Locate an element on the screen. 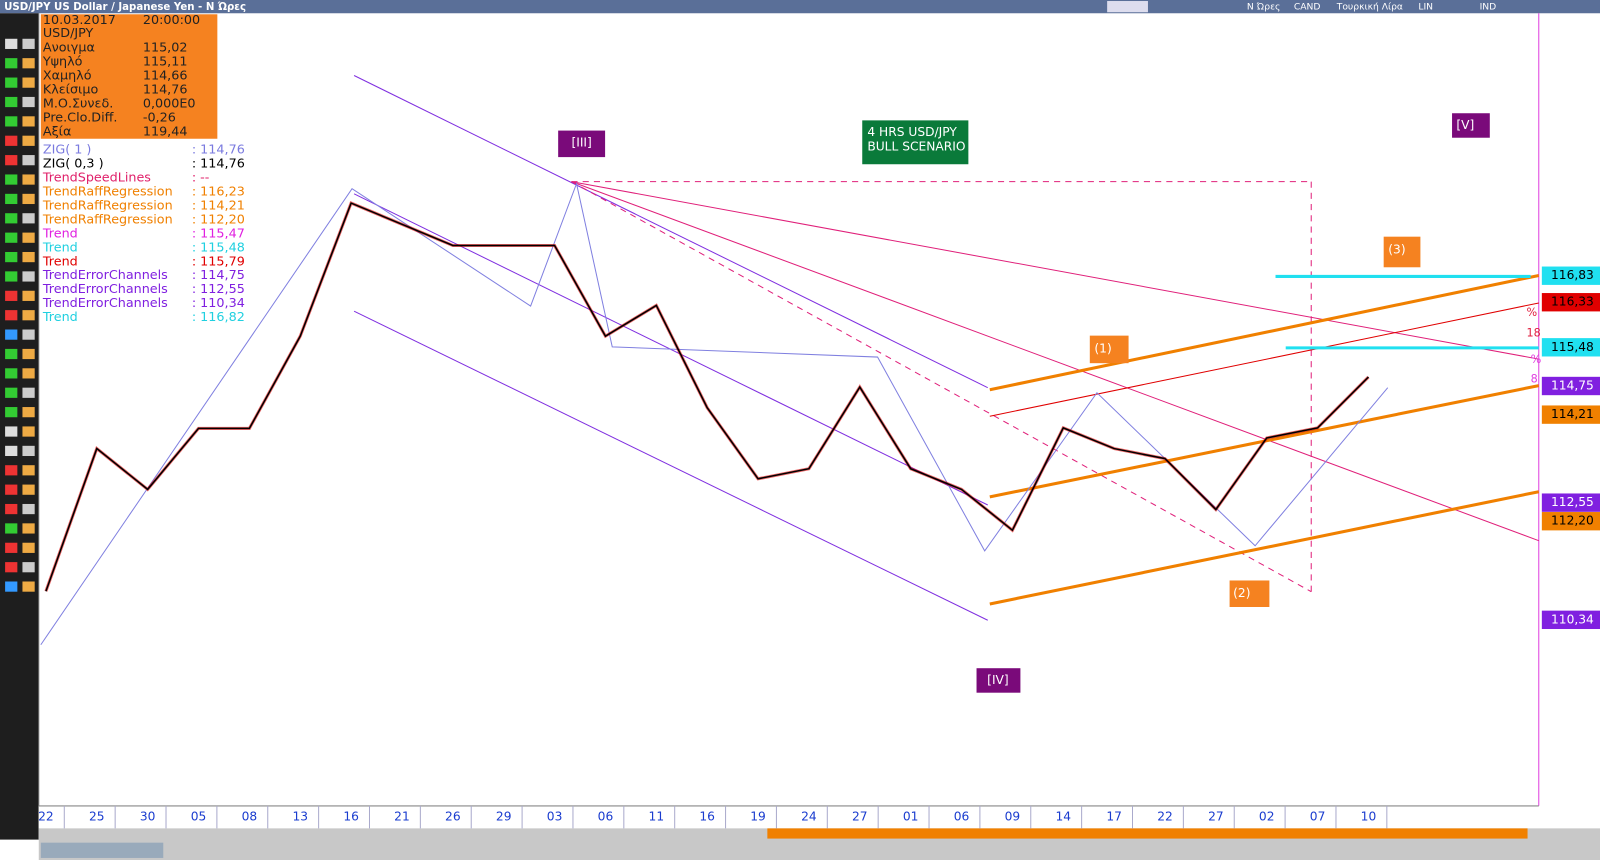  info-label: Pre.Clo.Diff. is located at coordinates (80, 117).